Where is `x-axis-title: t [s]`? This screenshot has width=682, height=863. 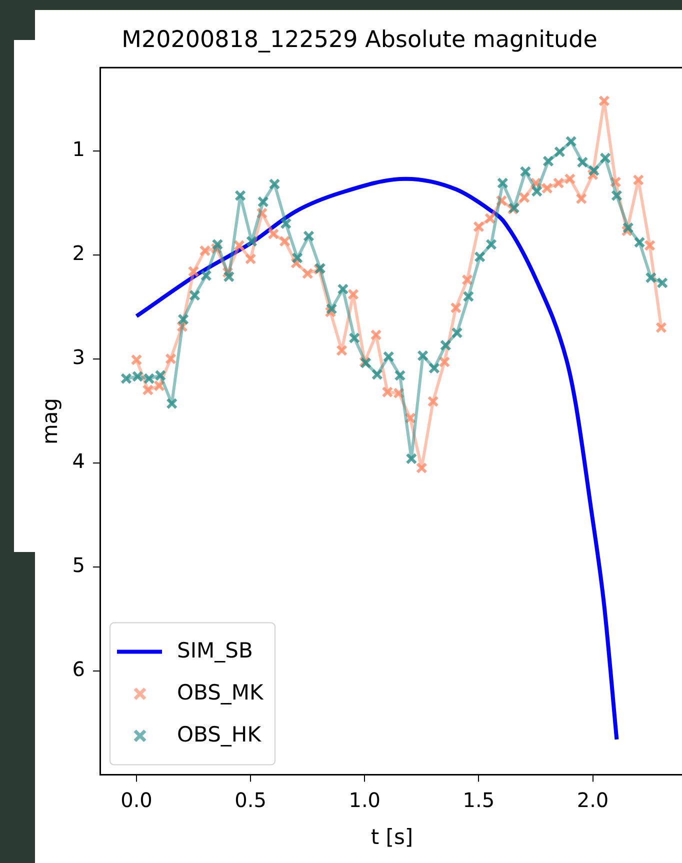 x-axis-title: t [s] is located at coordinates (392, 836).